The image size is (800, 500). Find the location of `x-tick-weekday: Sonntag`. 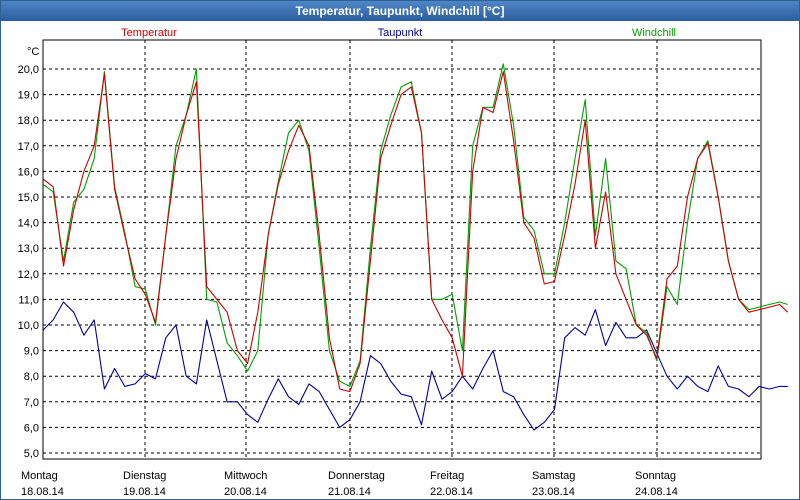

x-tick-weekday: Sonntag is located at coordinates (655, 476).